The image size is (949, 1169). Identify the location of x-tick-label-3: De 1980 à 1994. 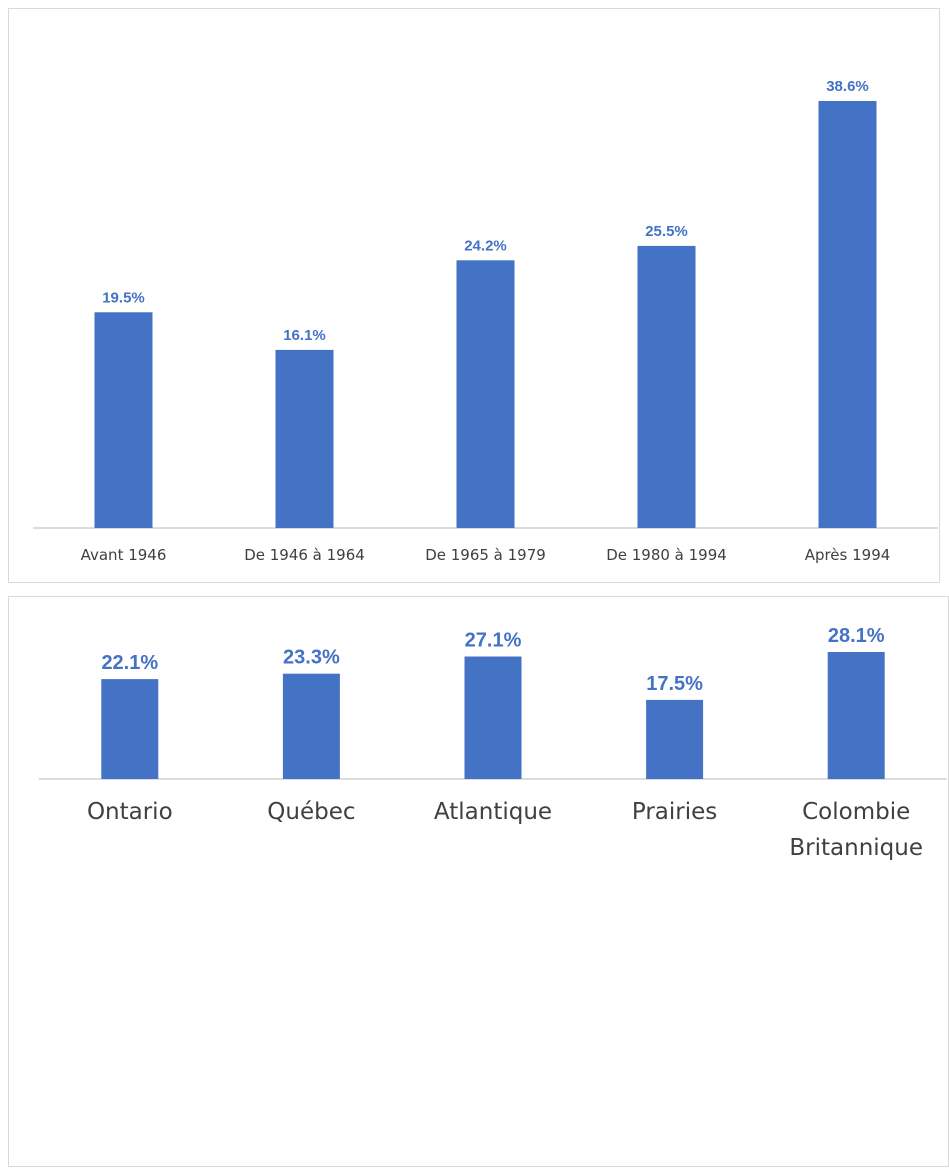
(666, 555).